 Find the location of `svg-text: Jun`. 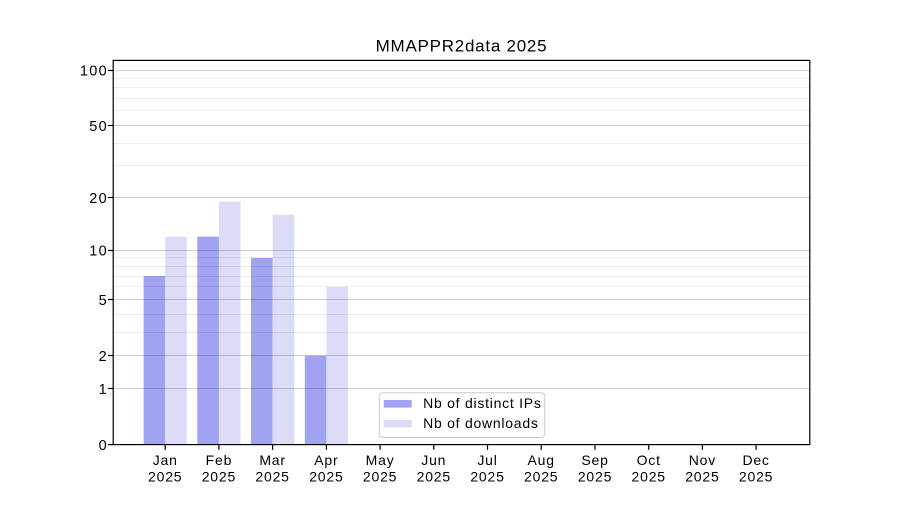

svg-text: Jun is located at coordinates (433, 460).